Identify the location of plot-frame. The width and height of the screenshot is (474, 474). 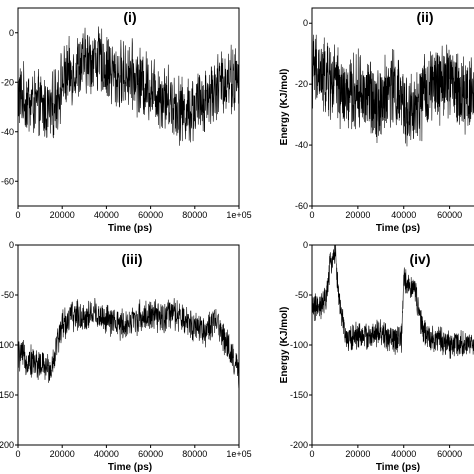
(392, 107).